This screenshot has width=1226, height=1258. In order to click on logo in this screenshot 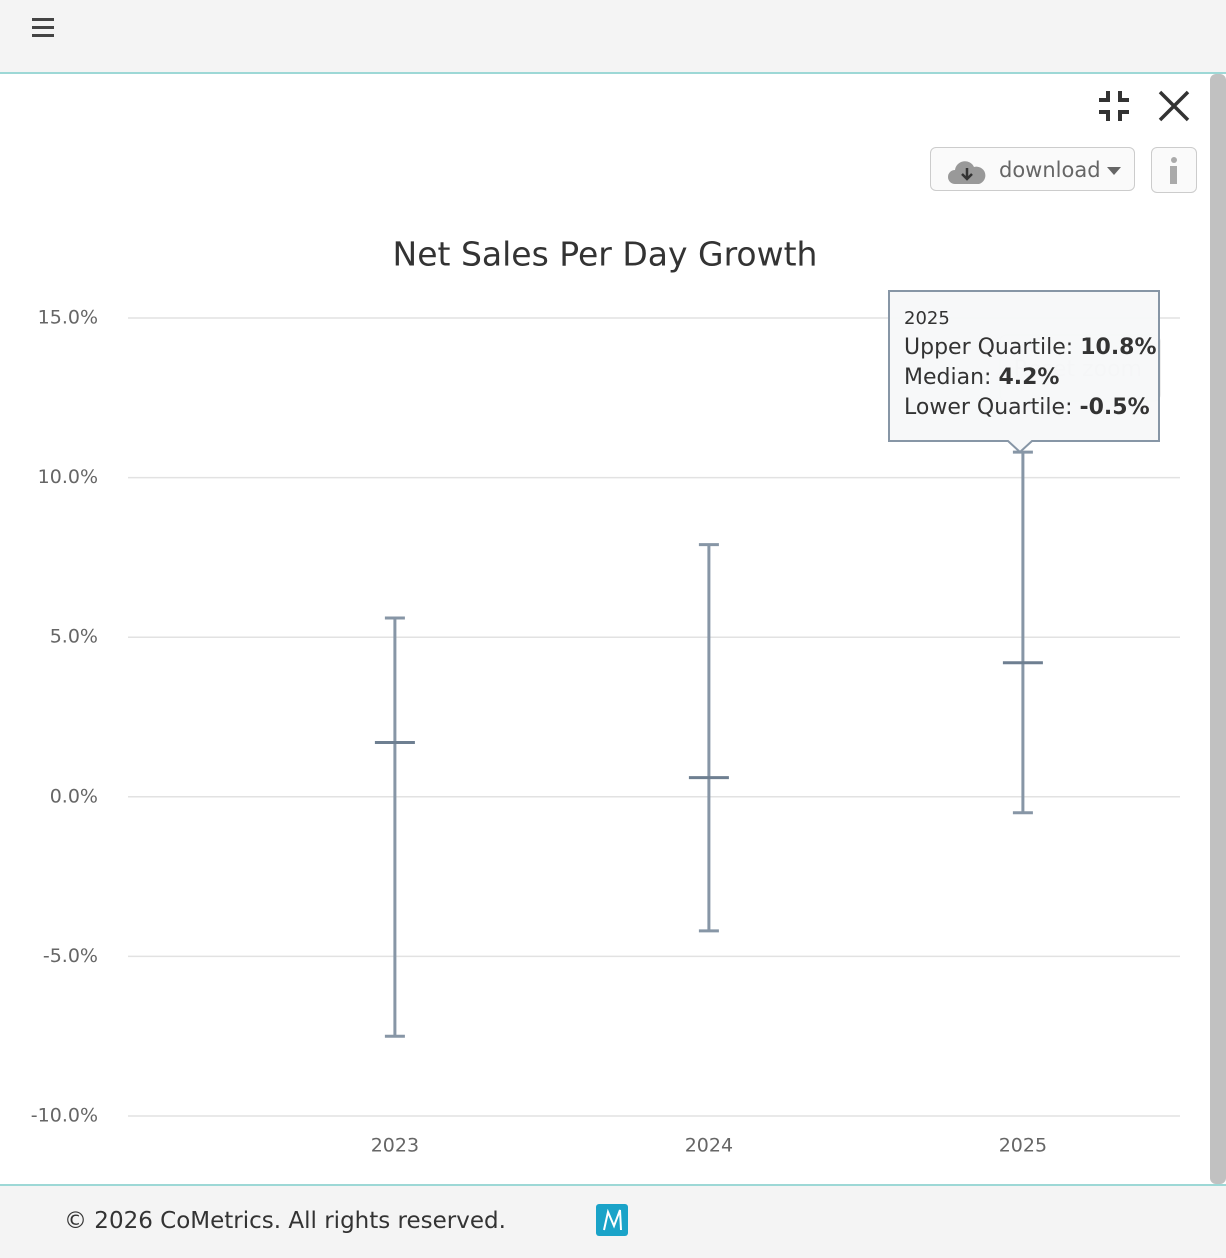, I will do `click(612, 1220)`.